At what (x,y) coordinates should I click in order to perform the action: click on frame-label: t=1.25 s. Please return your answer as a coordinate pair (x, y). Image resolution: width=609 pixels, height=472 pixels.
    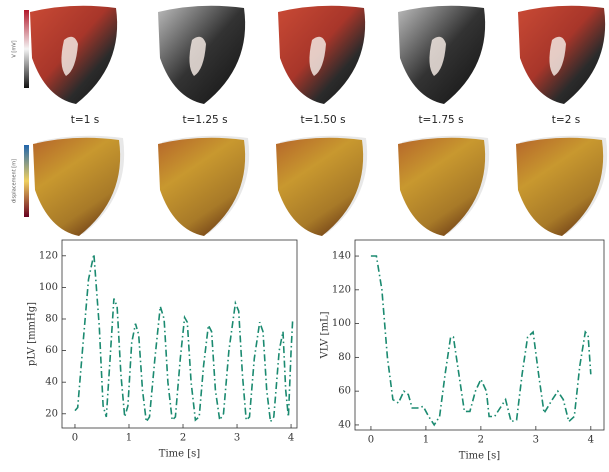
    Looking at the image, I should click on (204, 120).